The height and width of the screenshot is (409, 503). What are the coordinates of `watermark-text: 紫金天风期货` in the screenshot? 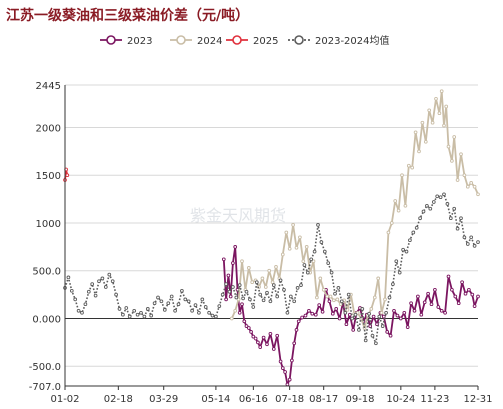 It's located at (238, 215).